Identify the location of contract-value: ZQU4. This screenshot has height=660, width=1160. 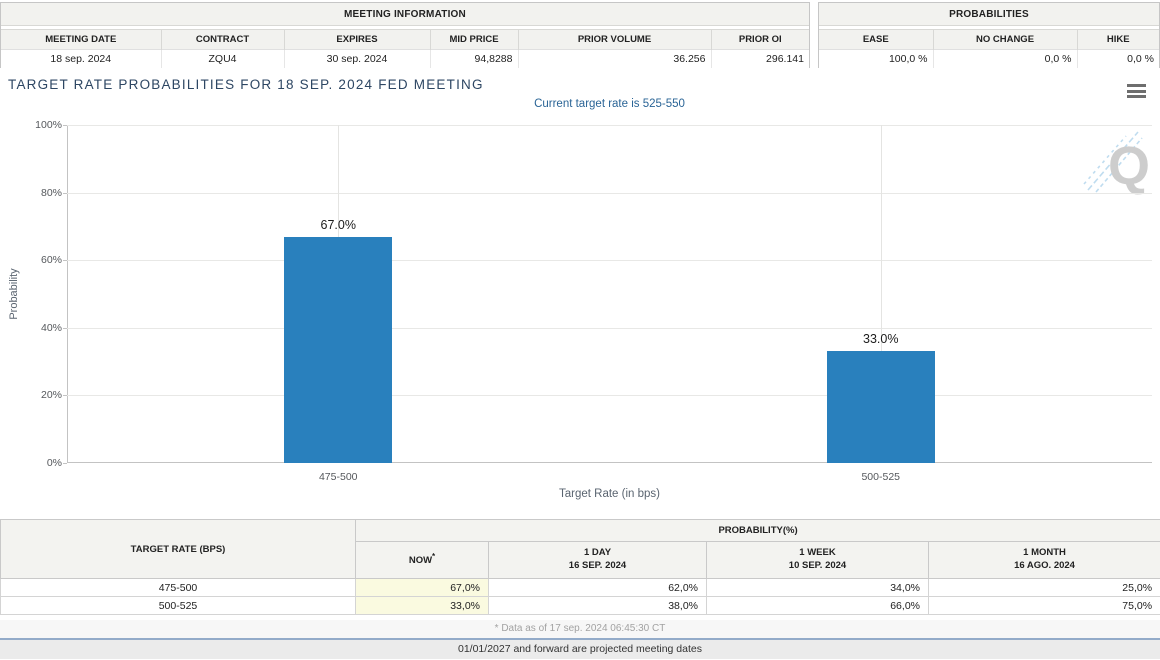
(222, 58).